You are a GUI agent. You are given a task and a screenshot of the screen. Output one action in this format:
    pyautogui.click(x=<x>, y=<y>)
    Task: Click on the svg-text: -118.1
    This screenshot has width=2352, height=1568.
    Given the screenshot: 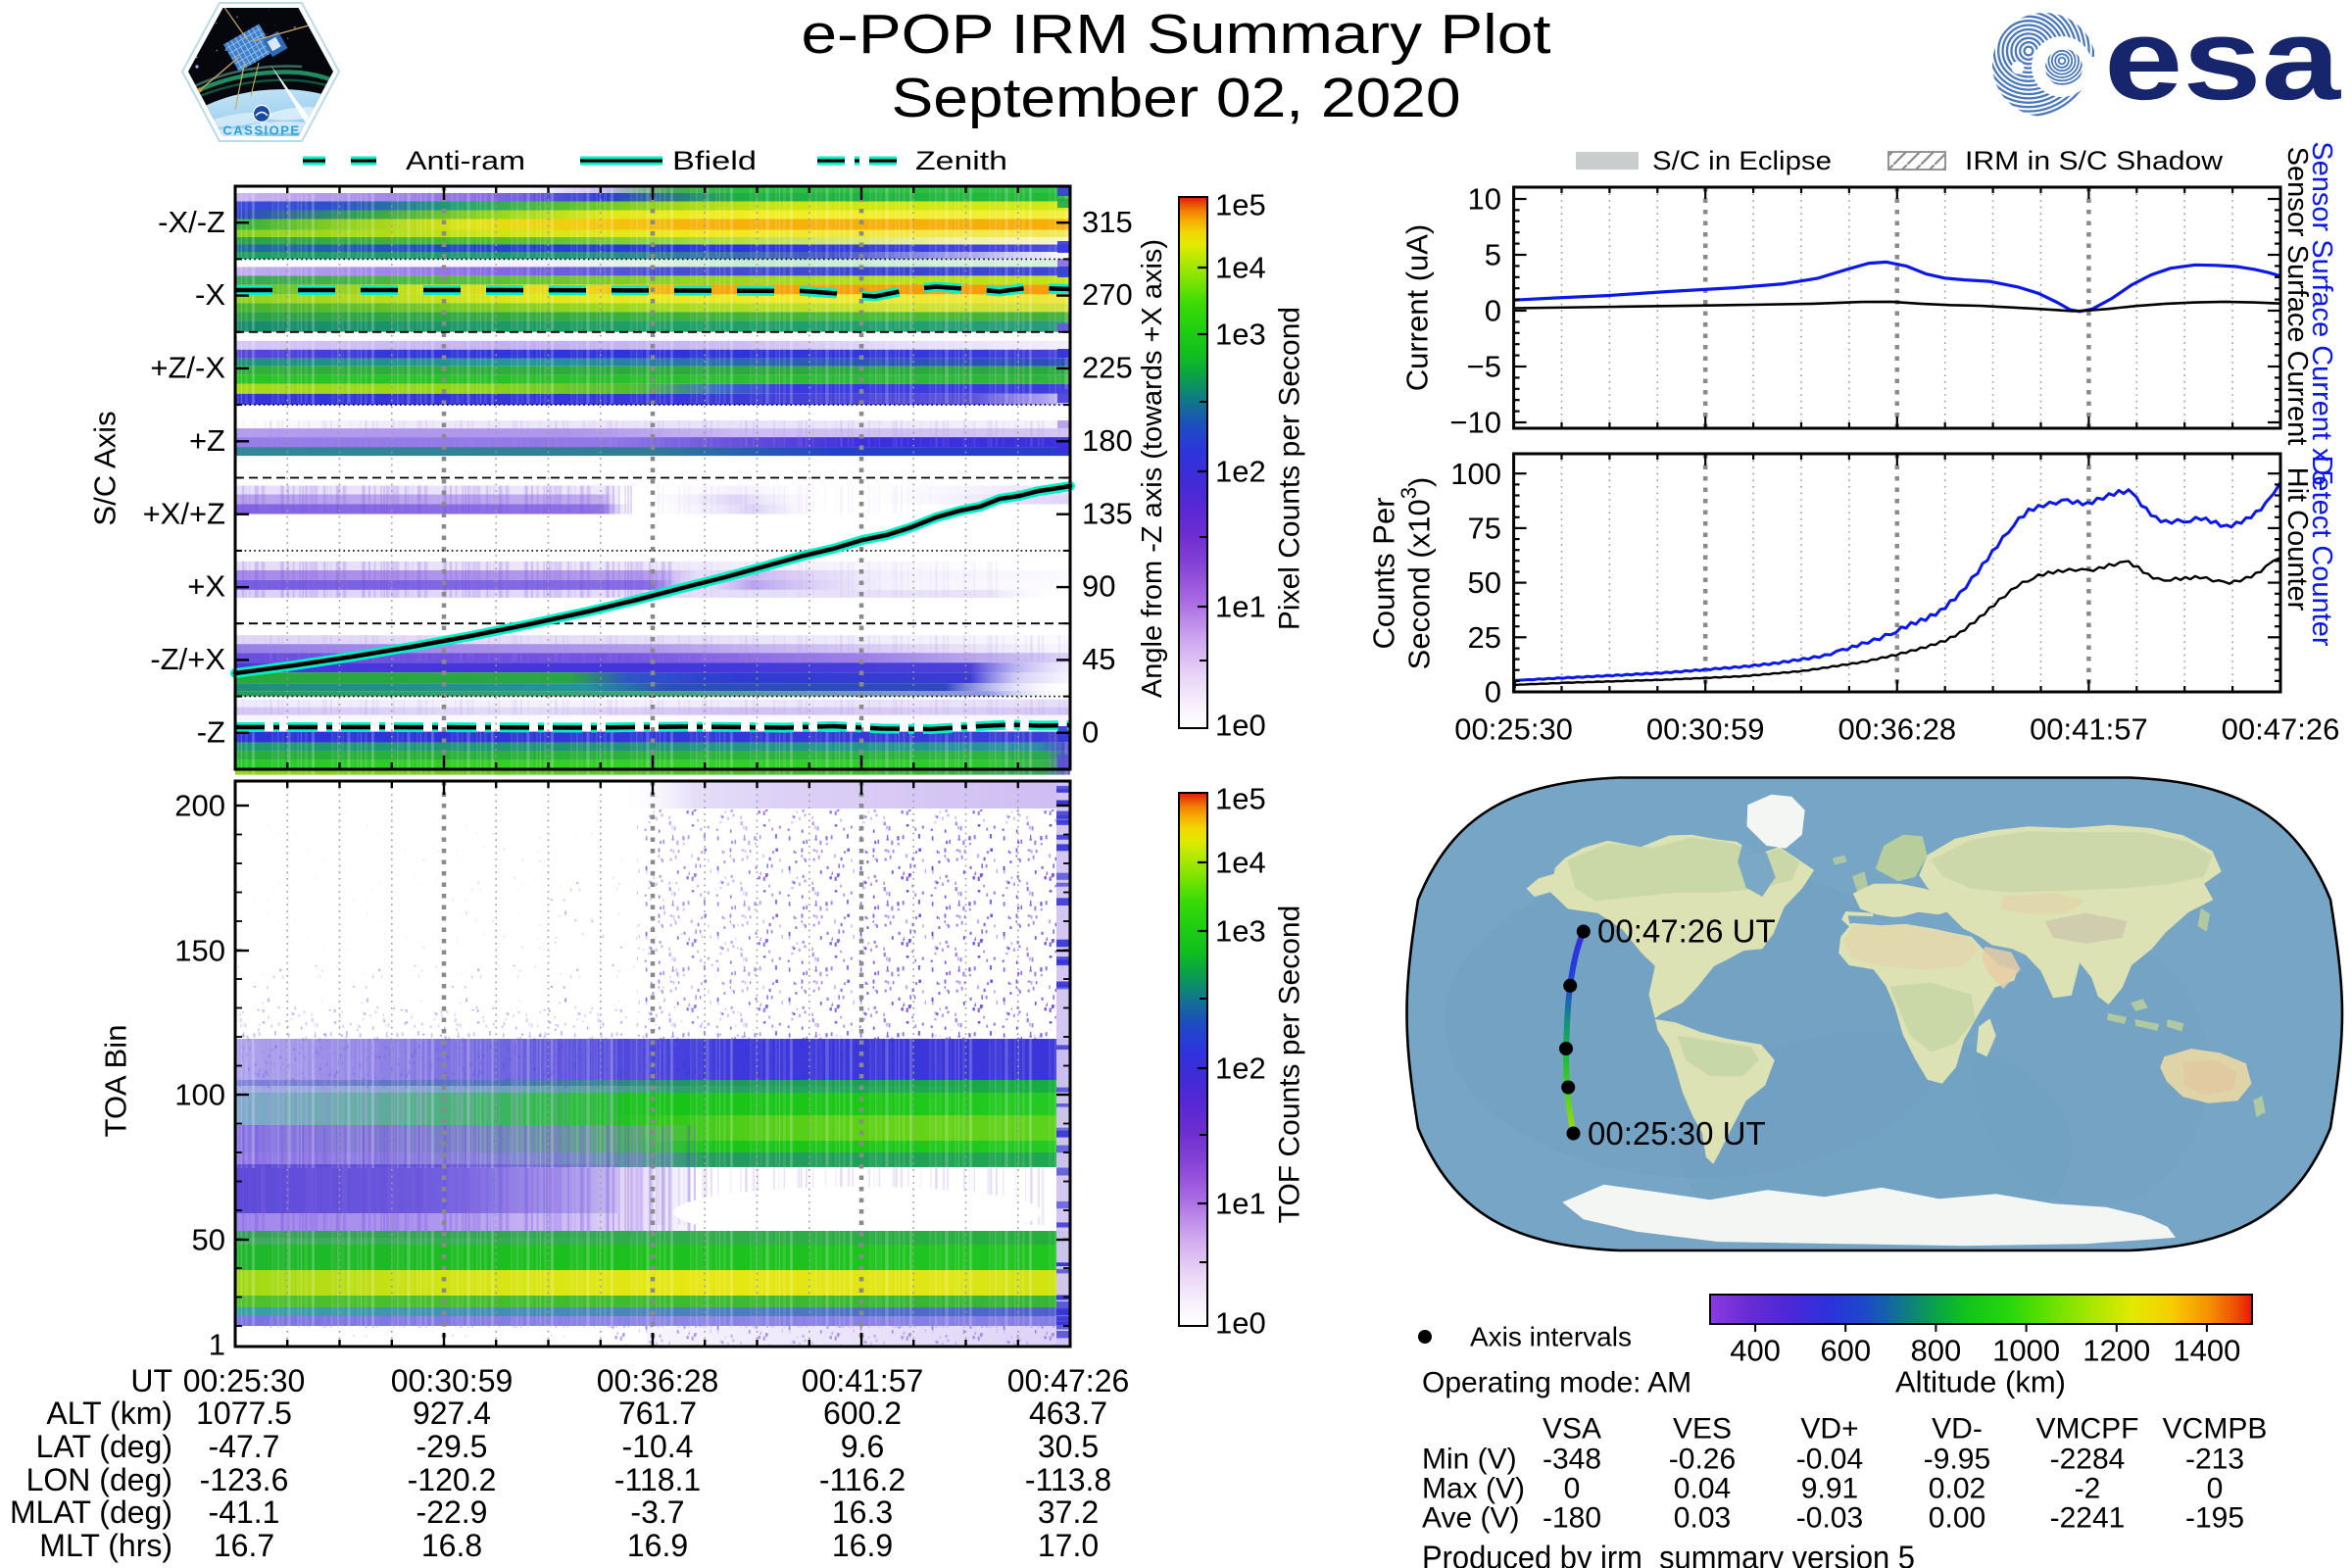 What is the action you would take?
    pyautogui.click(x=657, y=1479)
    